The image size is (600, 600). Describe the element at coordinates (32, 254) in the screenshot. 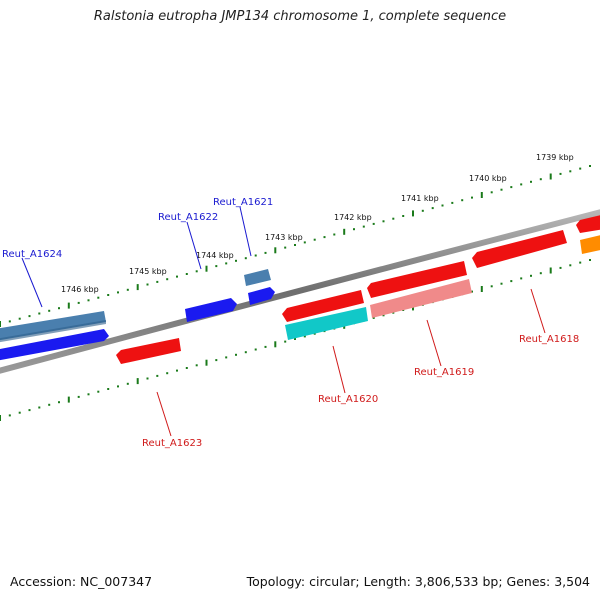

I see `gene-label-reut-a1624: Reut_A1624` at that location.